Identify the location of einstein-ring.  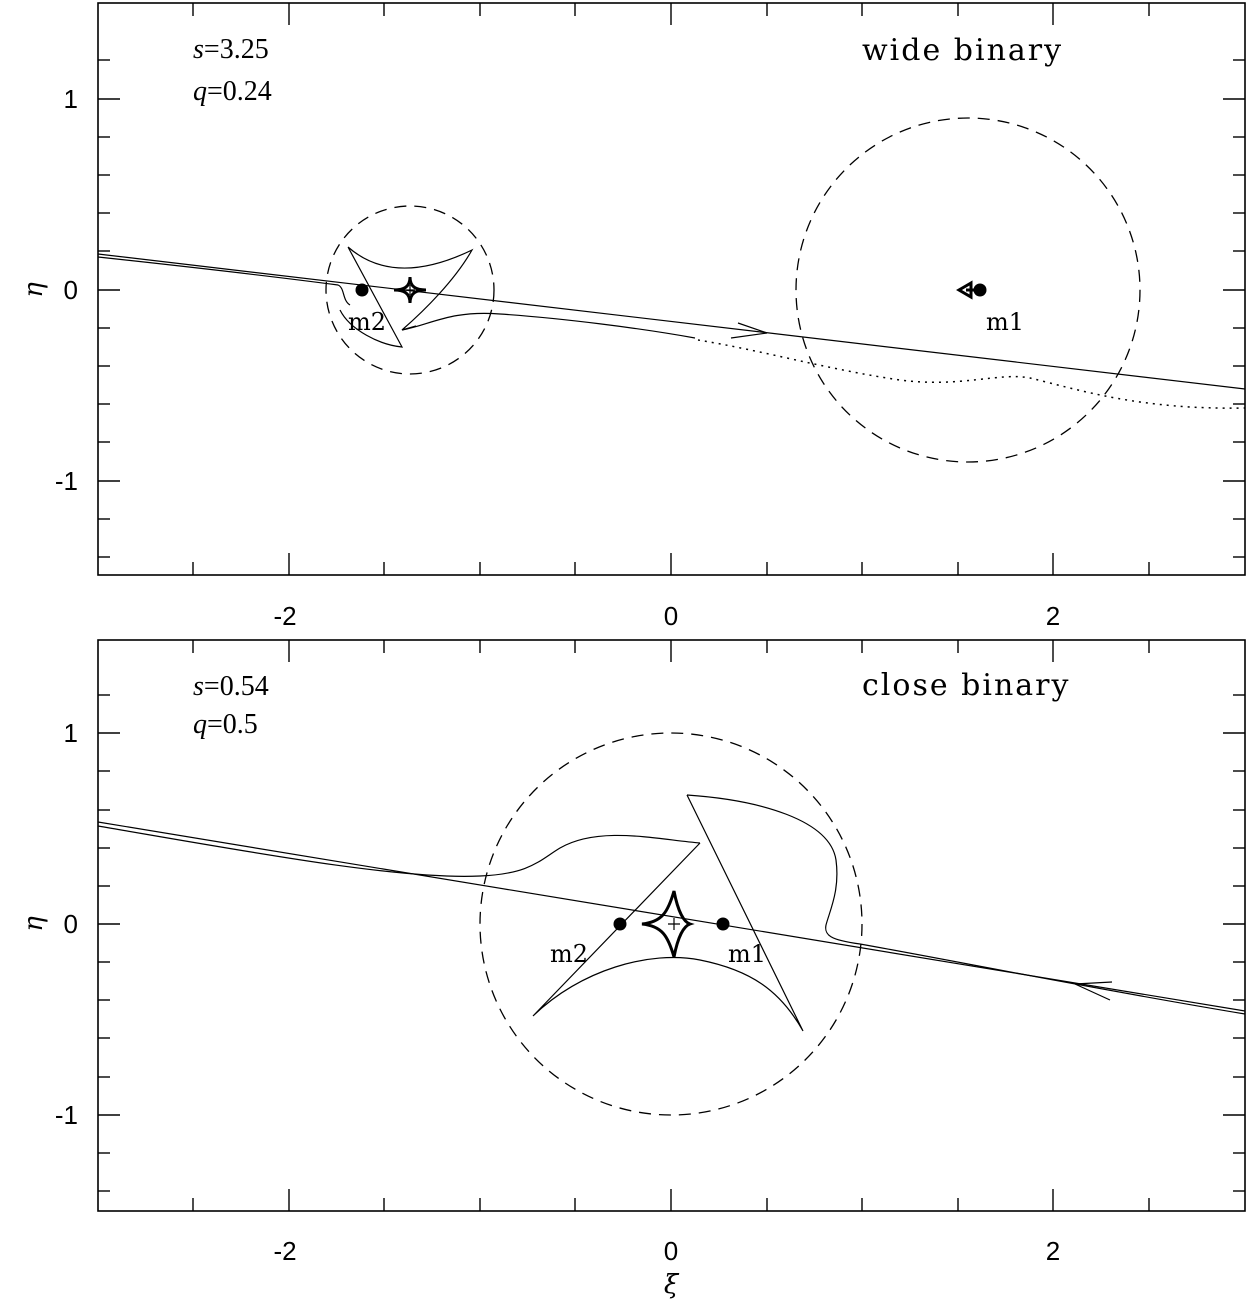
(671, 924).